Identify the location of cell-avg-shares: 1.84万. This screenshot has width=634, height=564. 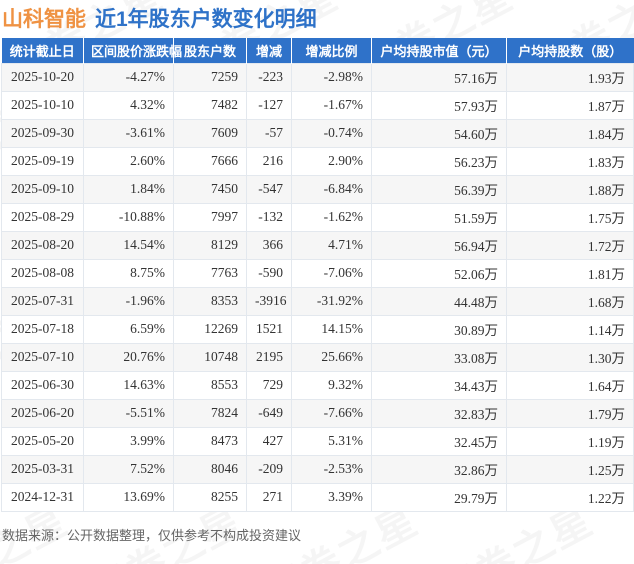
(570, 133).